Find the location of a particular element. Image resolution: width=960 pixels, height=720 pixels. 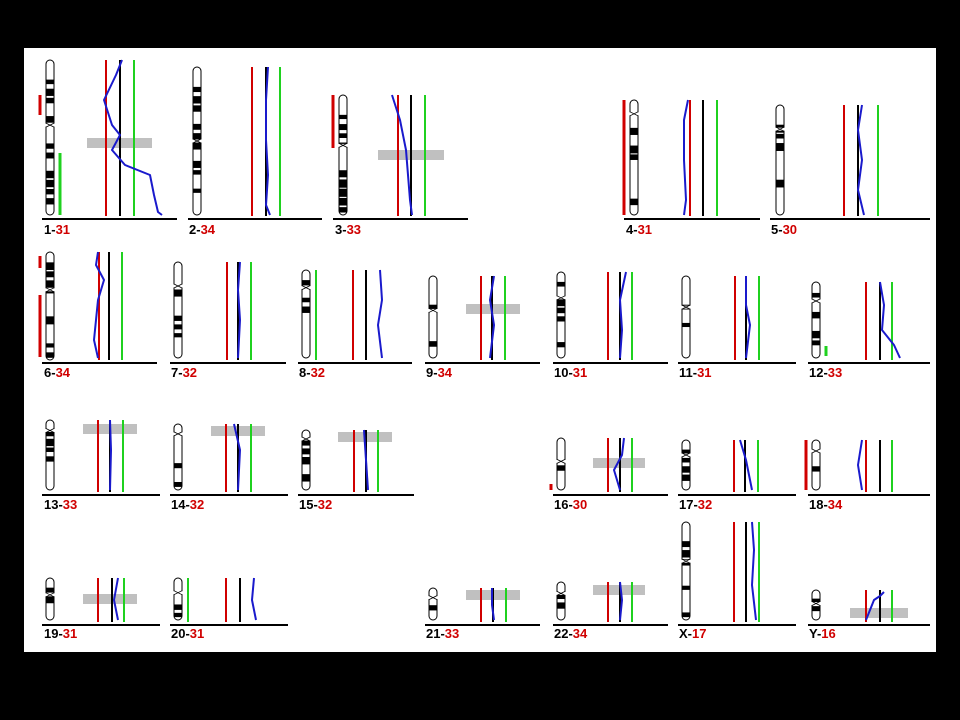

panel-label: 12-33 is located at coordinates (825, 372).